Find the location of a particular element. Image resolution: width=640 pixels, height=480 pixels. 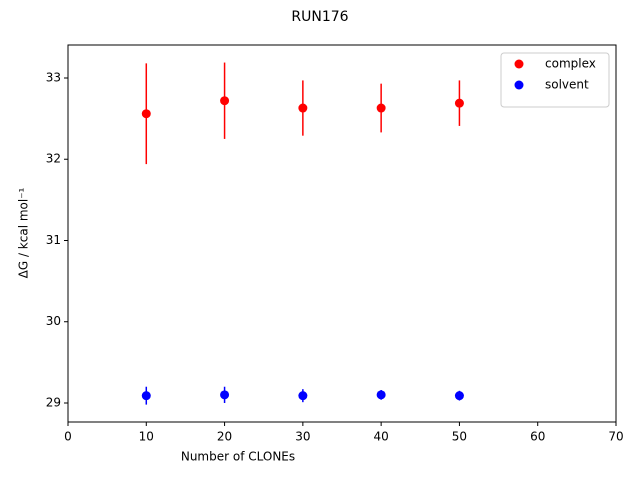

y-tick-label: 30 is located at coordinates (53, 321).